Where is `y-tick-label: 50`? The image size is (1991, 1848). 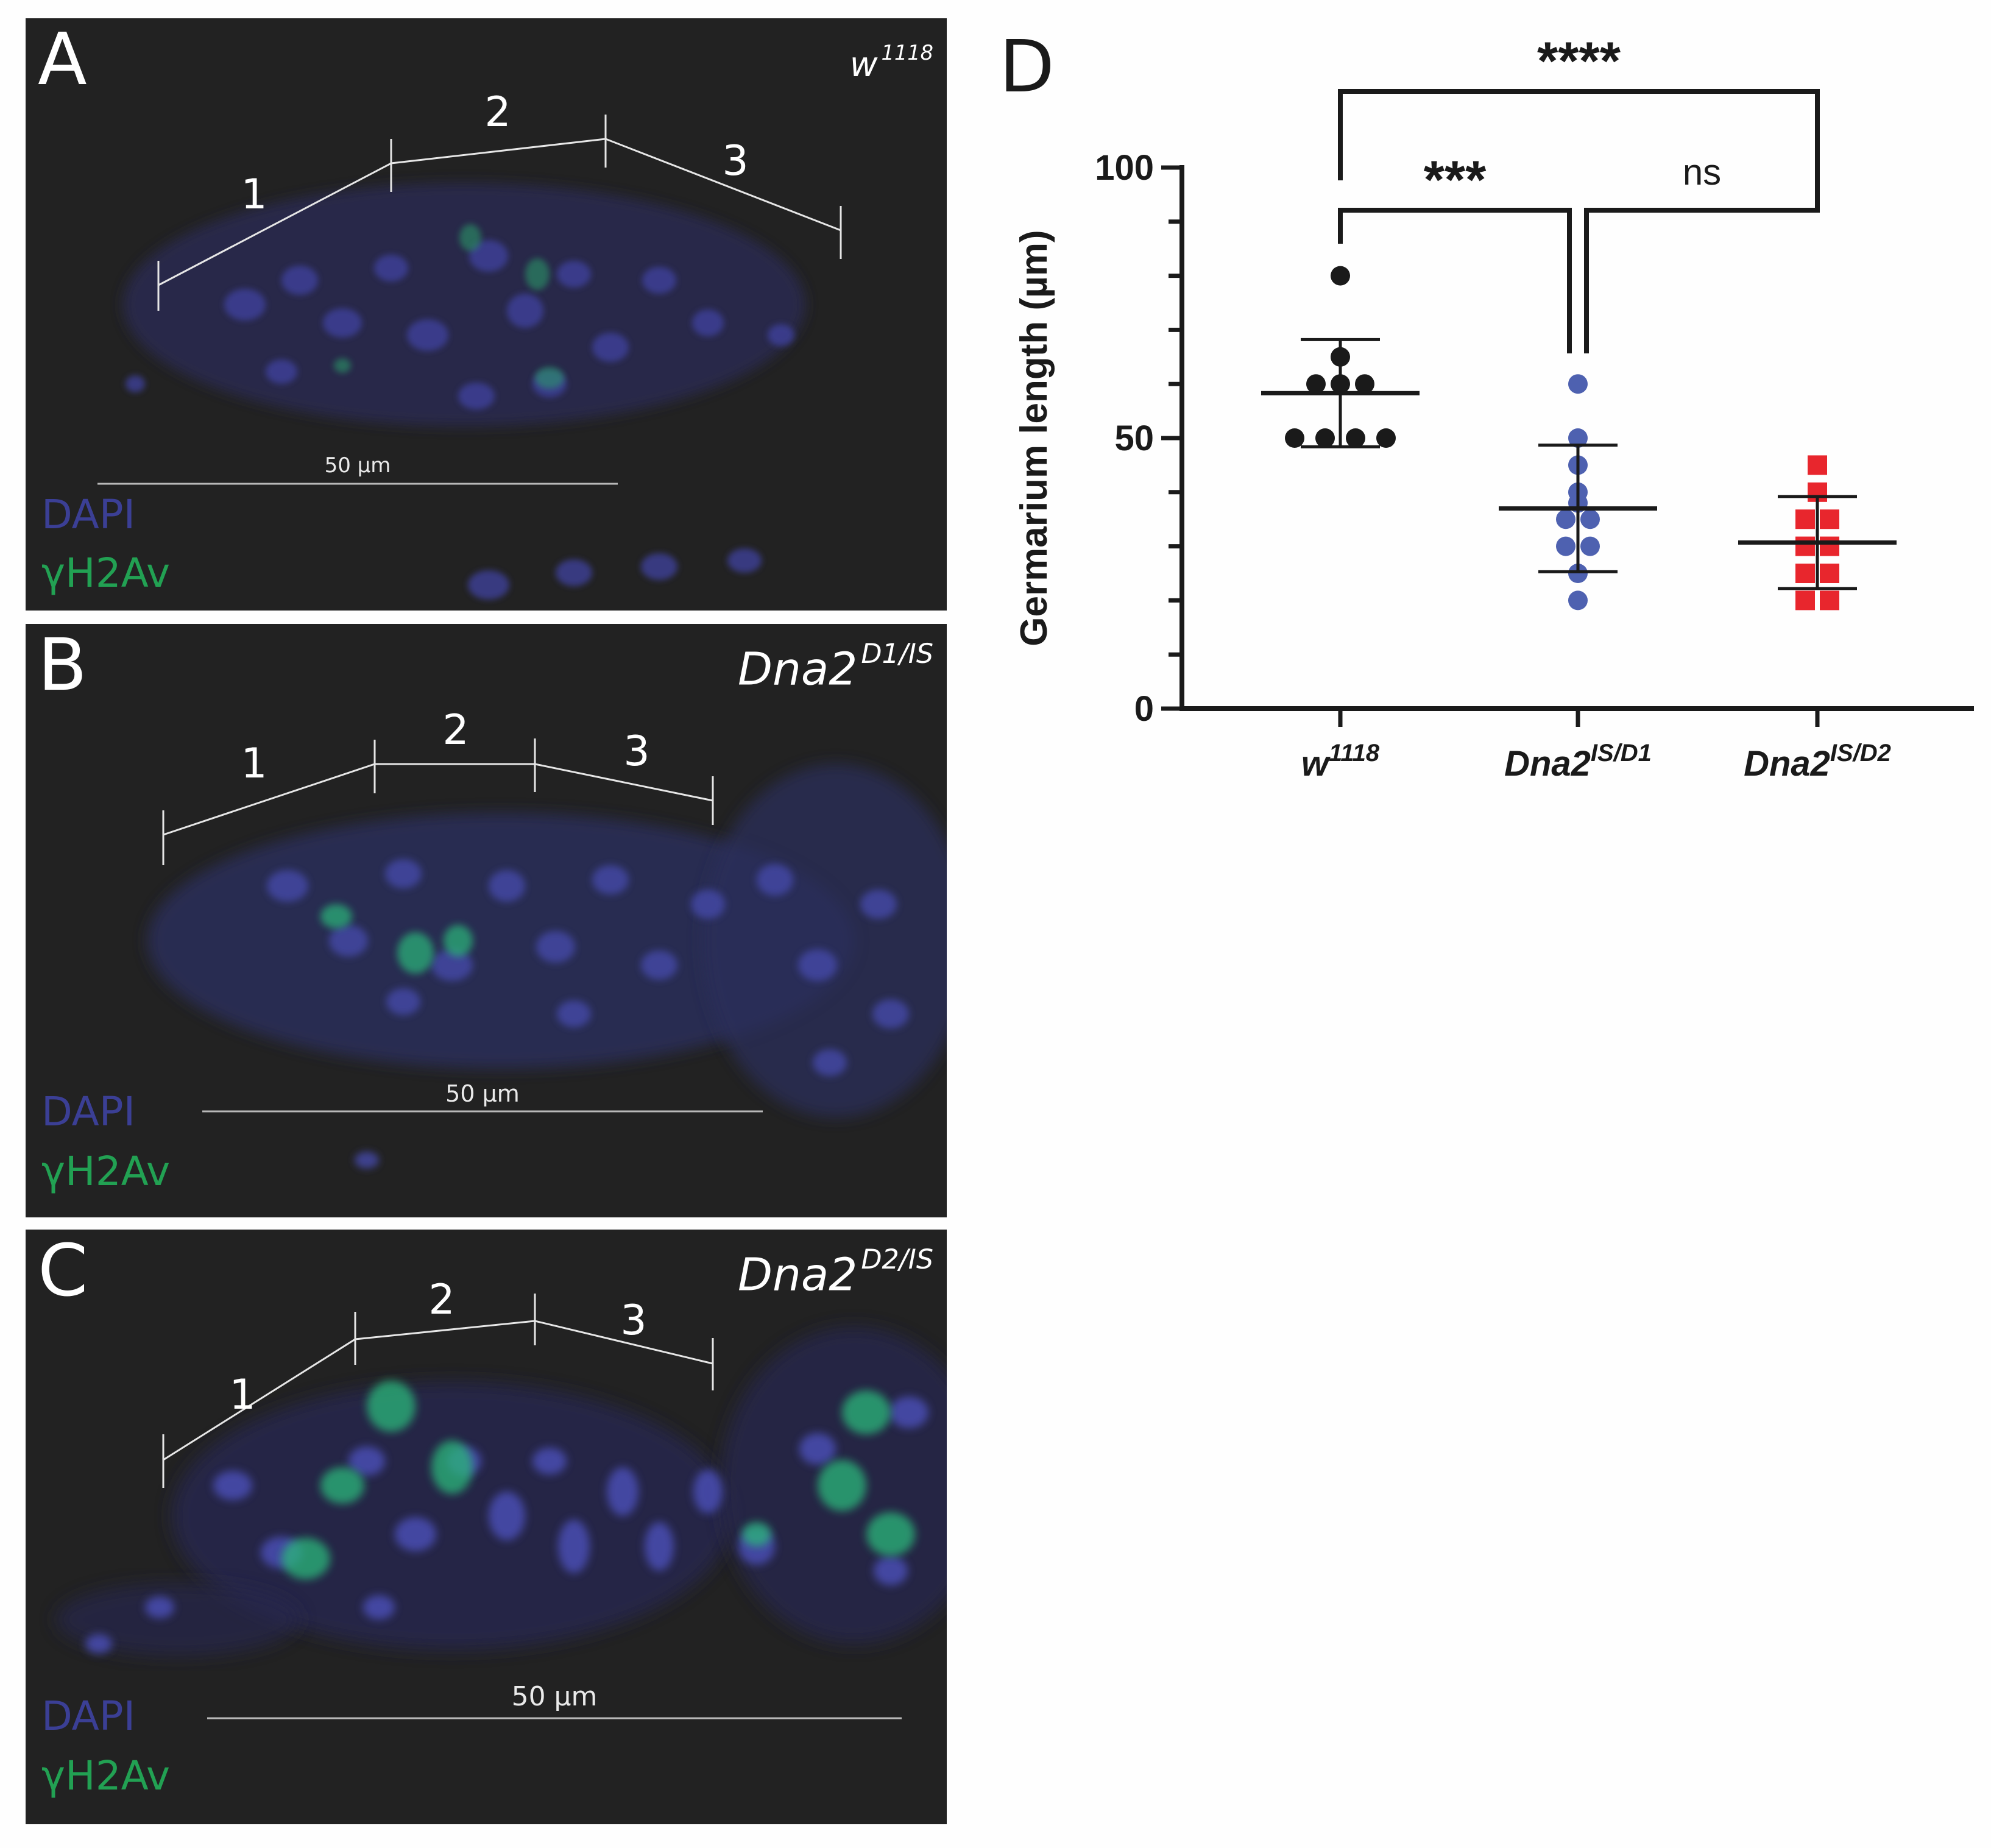 y-tick-label: 50 is located at coordinates (1134, 438).